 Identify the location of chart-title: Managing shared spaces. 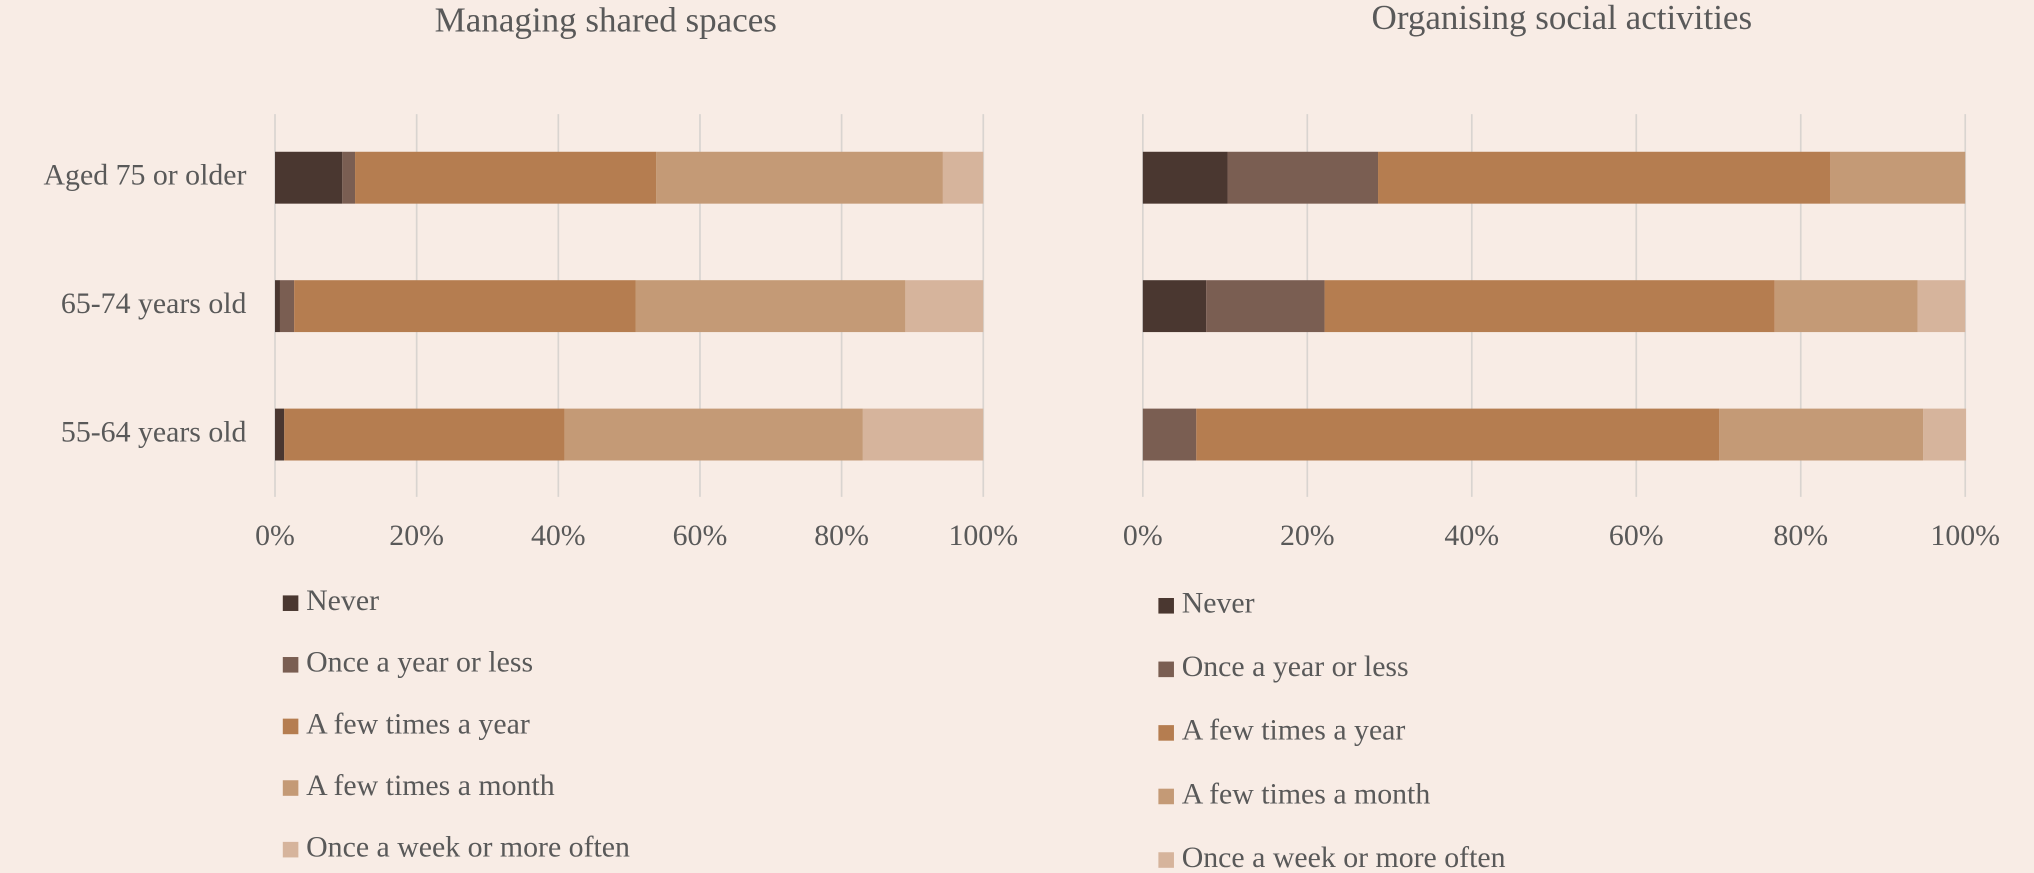
(606, 19).